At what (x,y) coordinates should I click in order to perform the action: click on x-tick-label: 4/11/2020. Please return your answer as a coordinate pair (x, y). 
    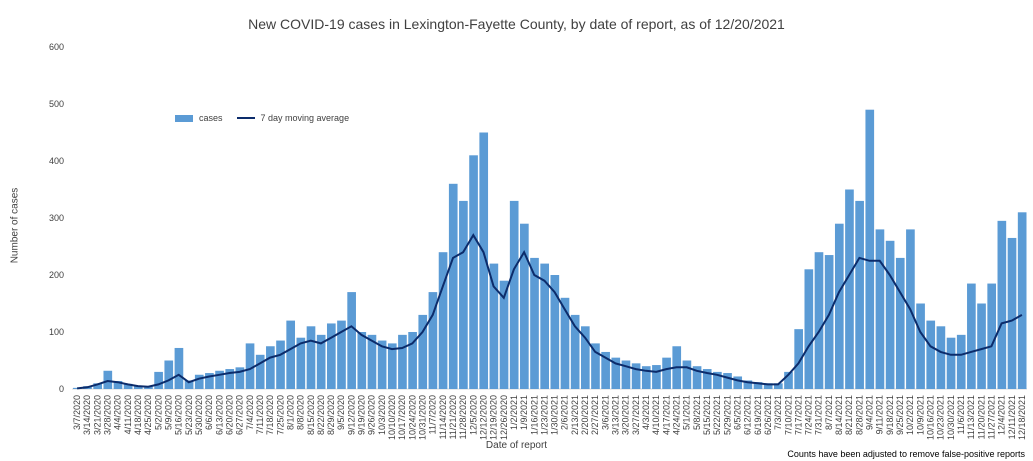
    Looking at the image, I should click on (128, 414).